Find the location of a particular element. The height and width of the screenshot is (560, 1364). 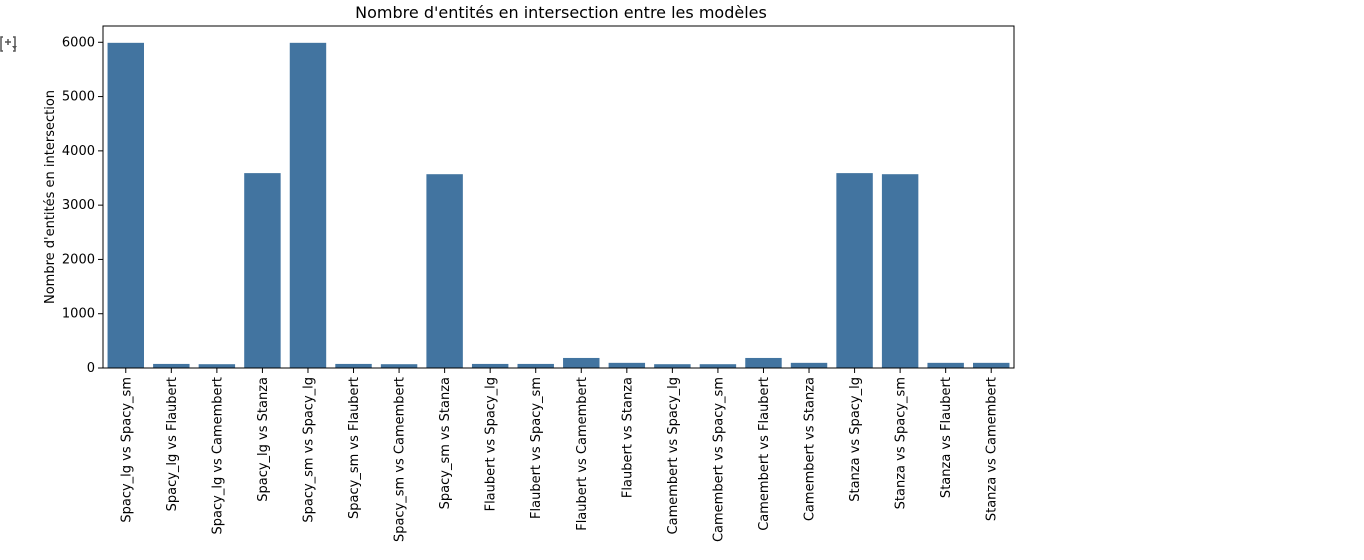

x-tick-label: Spacy_sm vs Camembert is located at coordinates (400, 459).